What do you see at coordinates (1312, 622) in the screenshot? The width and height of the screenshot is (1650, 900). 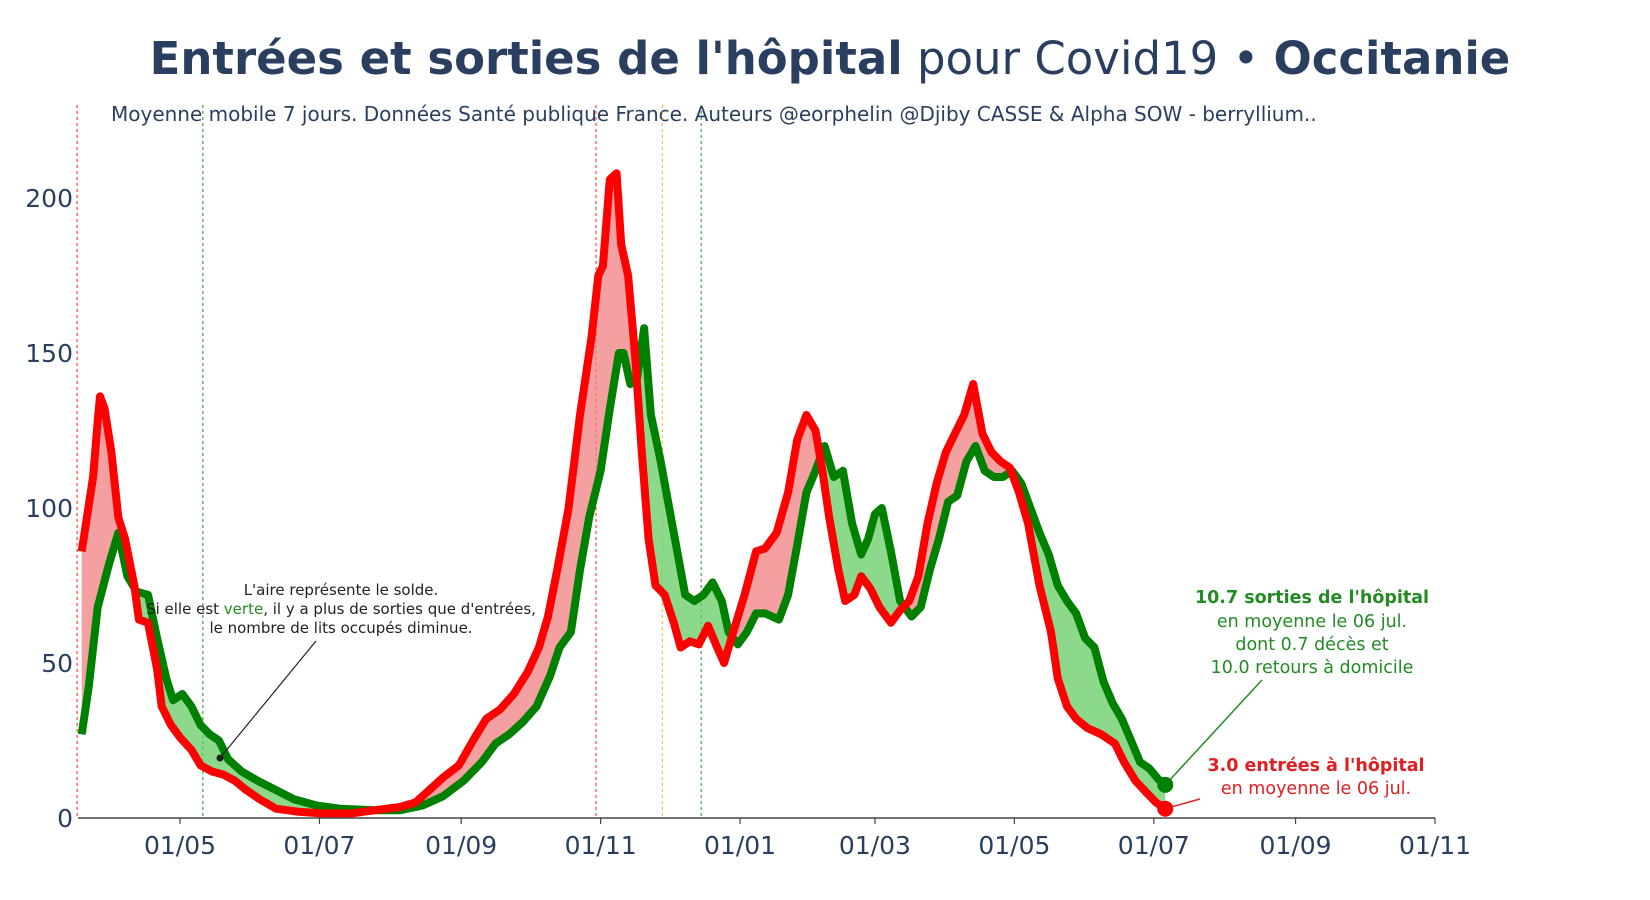 I see `sorties-annotation-line2: en moyenne le 06 jul.` at bounding box center [1312, 622].